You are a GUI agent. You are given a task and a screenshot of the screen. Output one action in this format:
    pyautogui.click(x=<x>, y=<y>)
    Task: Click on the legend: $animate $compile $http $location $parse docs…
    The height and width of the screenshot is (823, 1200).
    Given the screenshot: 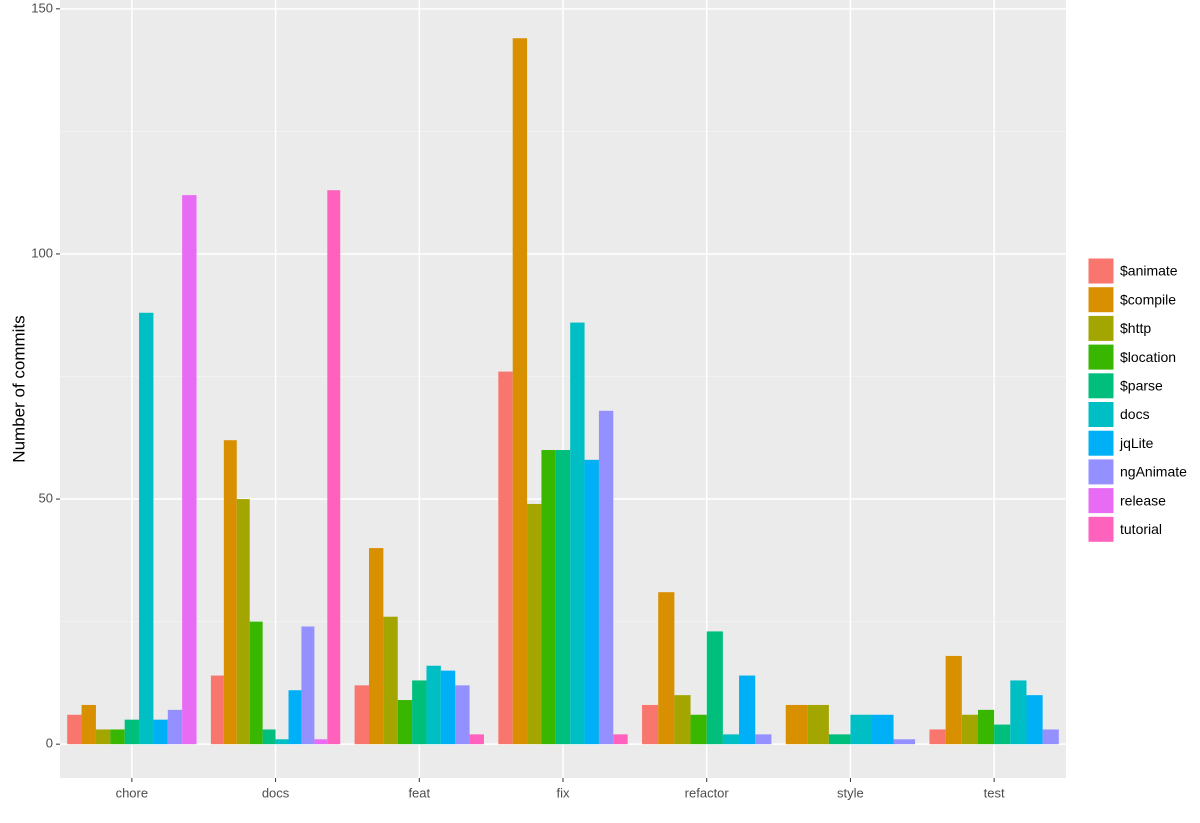 What is the action you would take?
    pyautogui.click(x=1137, y=400)
    